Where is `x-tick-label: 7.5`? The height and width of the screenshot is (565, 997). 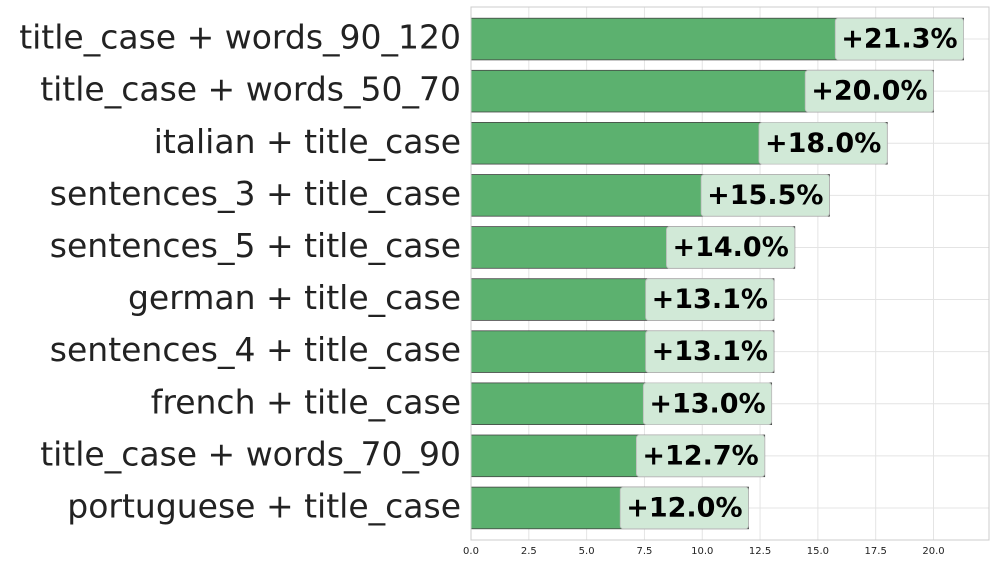
x-tick-label: 7.5 is located at coordinates (644, 551).